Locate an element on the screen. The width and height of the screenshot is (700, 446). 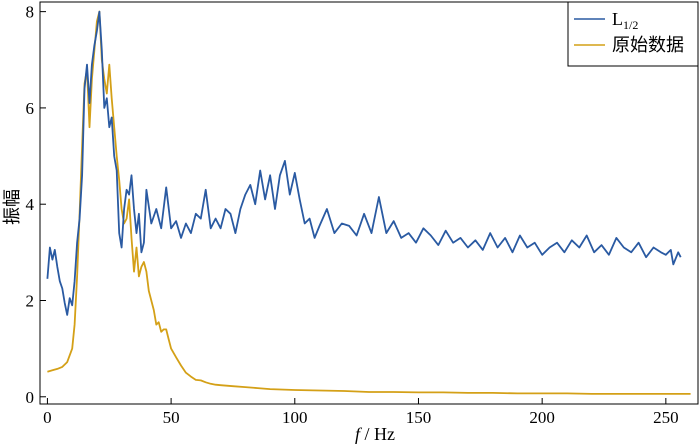
x-axis-label-unit: / Hz is located at coordinates (377, 434).